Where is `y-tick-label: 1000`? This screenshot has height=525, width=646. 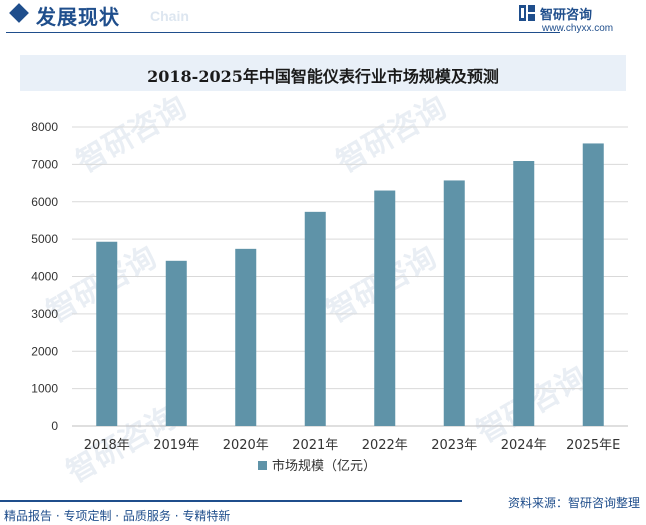 y-tick-label: 1000 is located at coordinates (44, 389).